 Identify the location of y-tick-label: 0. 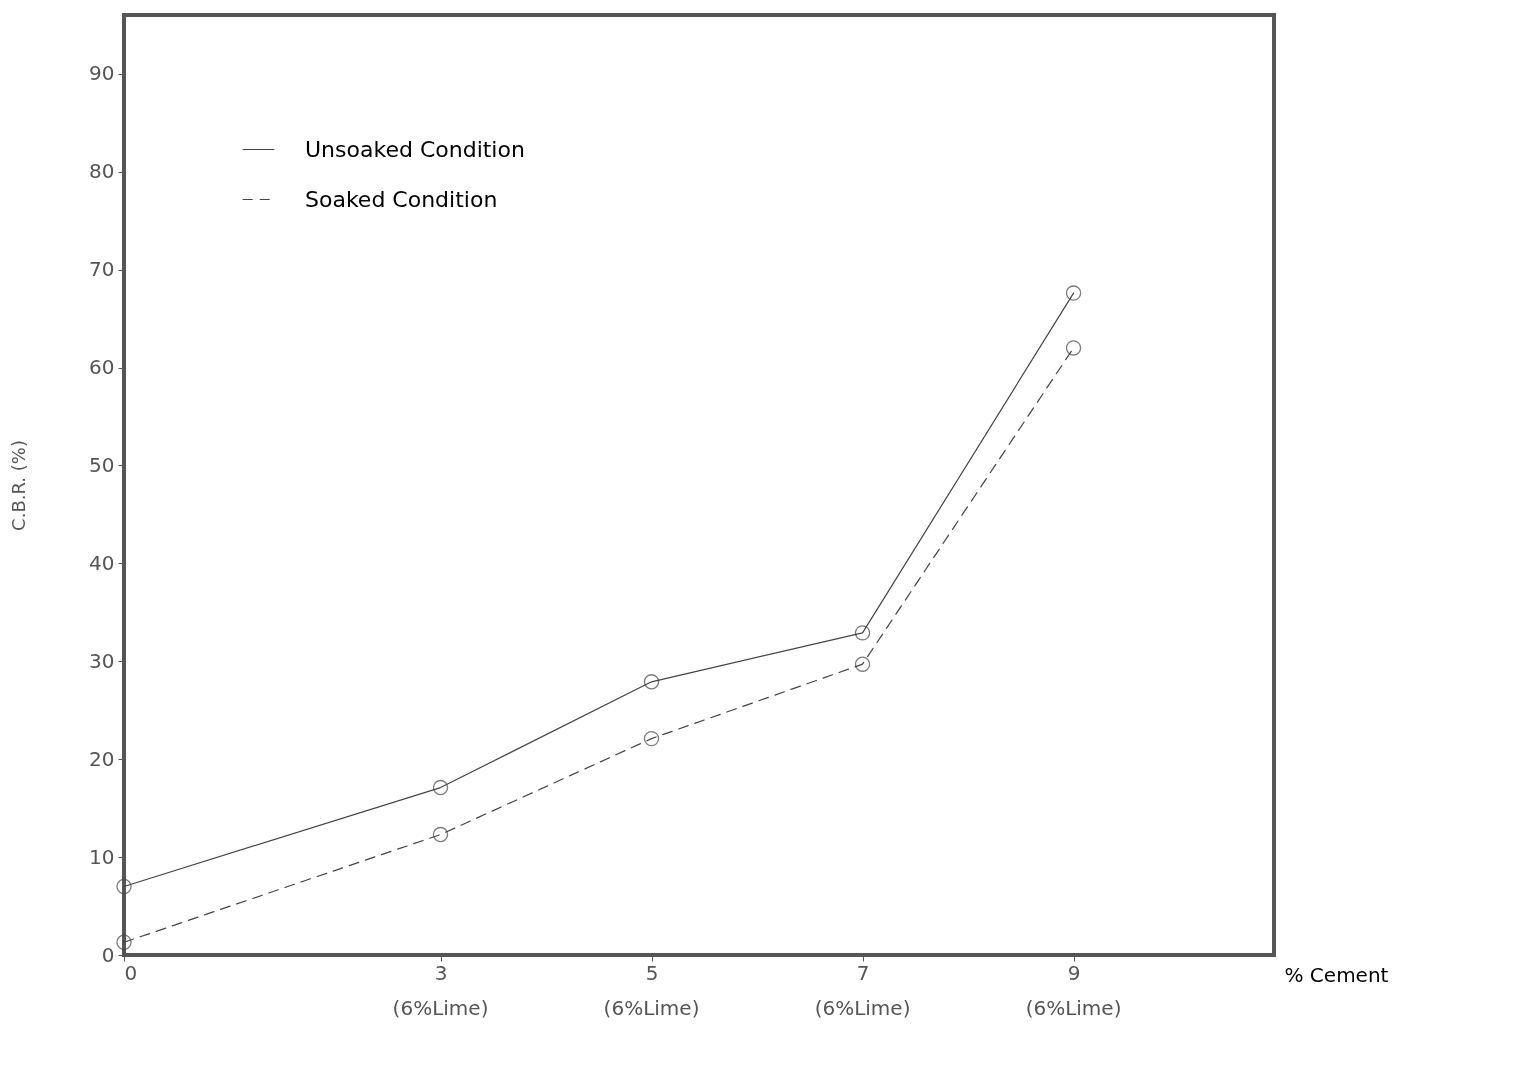
(108, 954).